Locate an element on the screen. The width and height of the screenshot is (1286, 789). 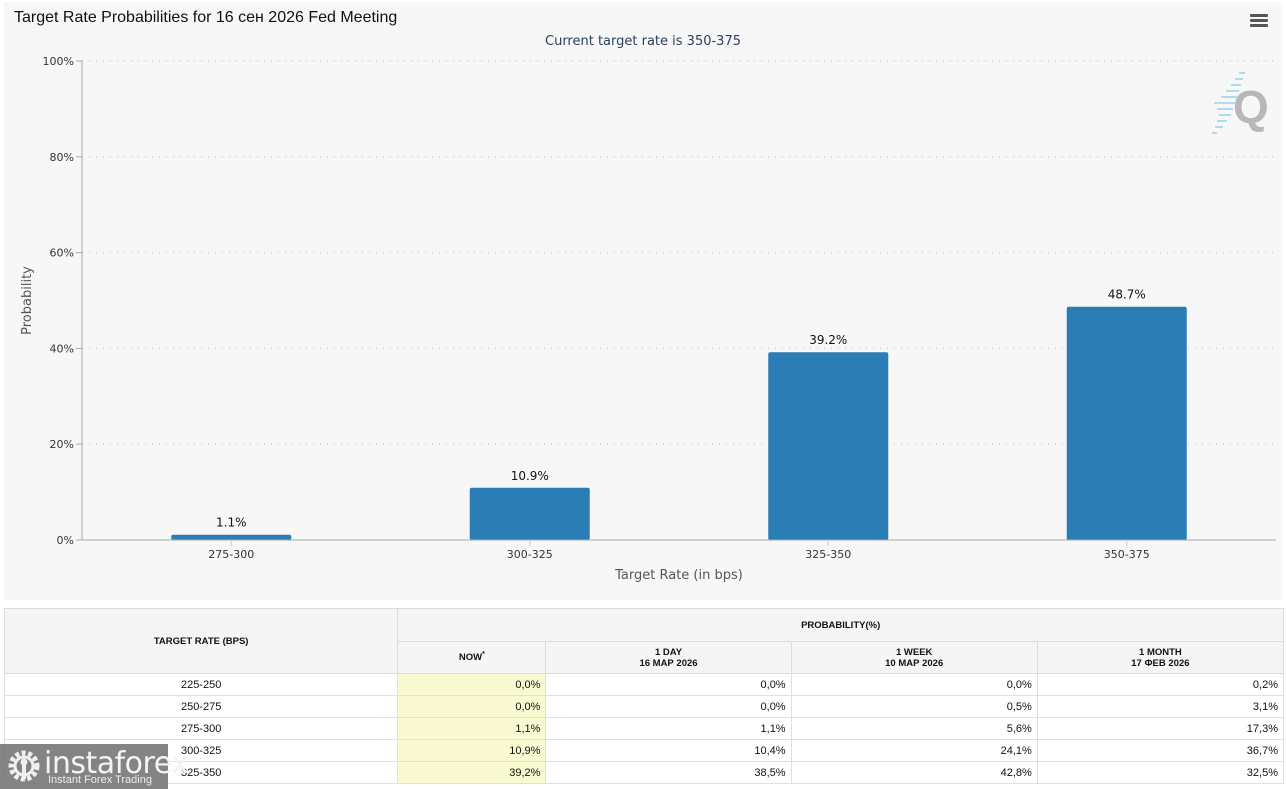
data-label: 48.7% is located at coordinates (1127, 295).